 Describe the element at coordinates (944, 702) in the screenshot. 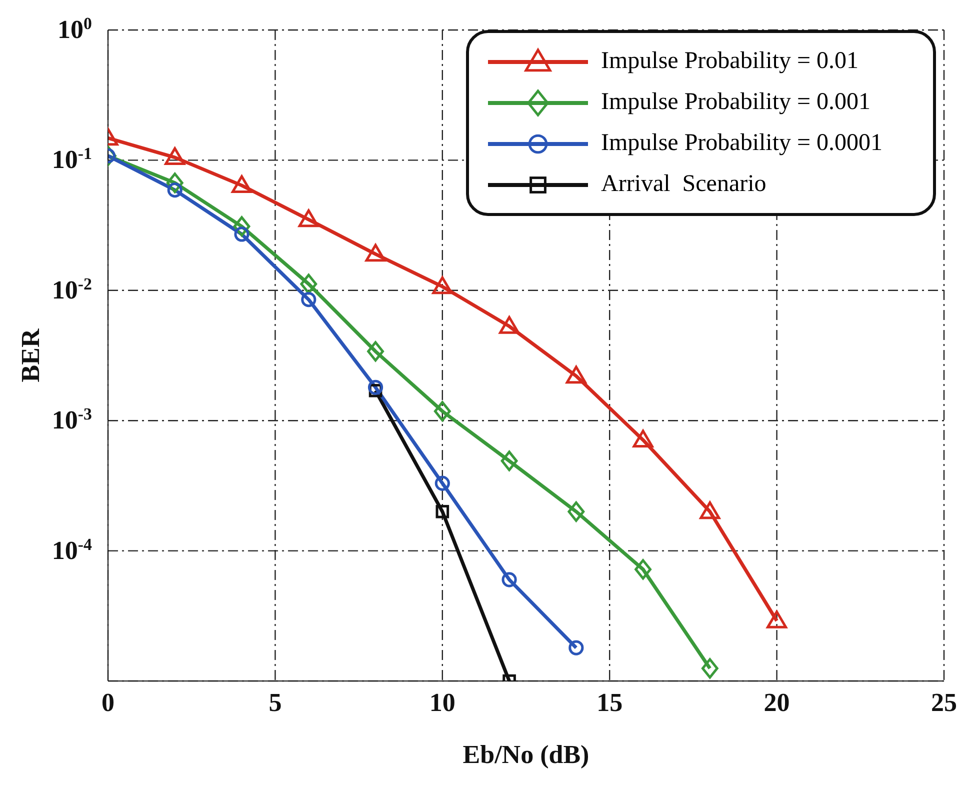

I see `x-tick-label: 25` at that location.